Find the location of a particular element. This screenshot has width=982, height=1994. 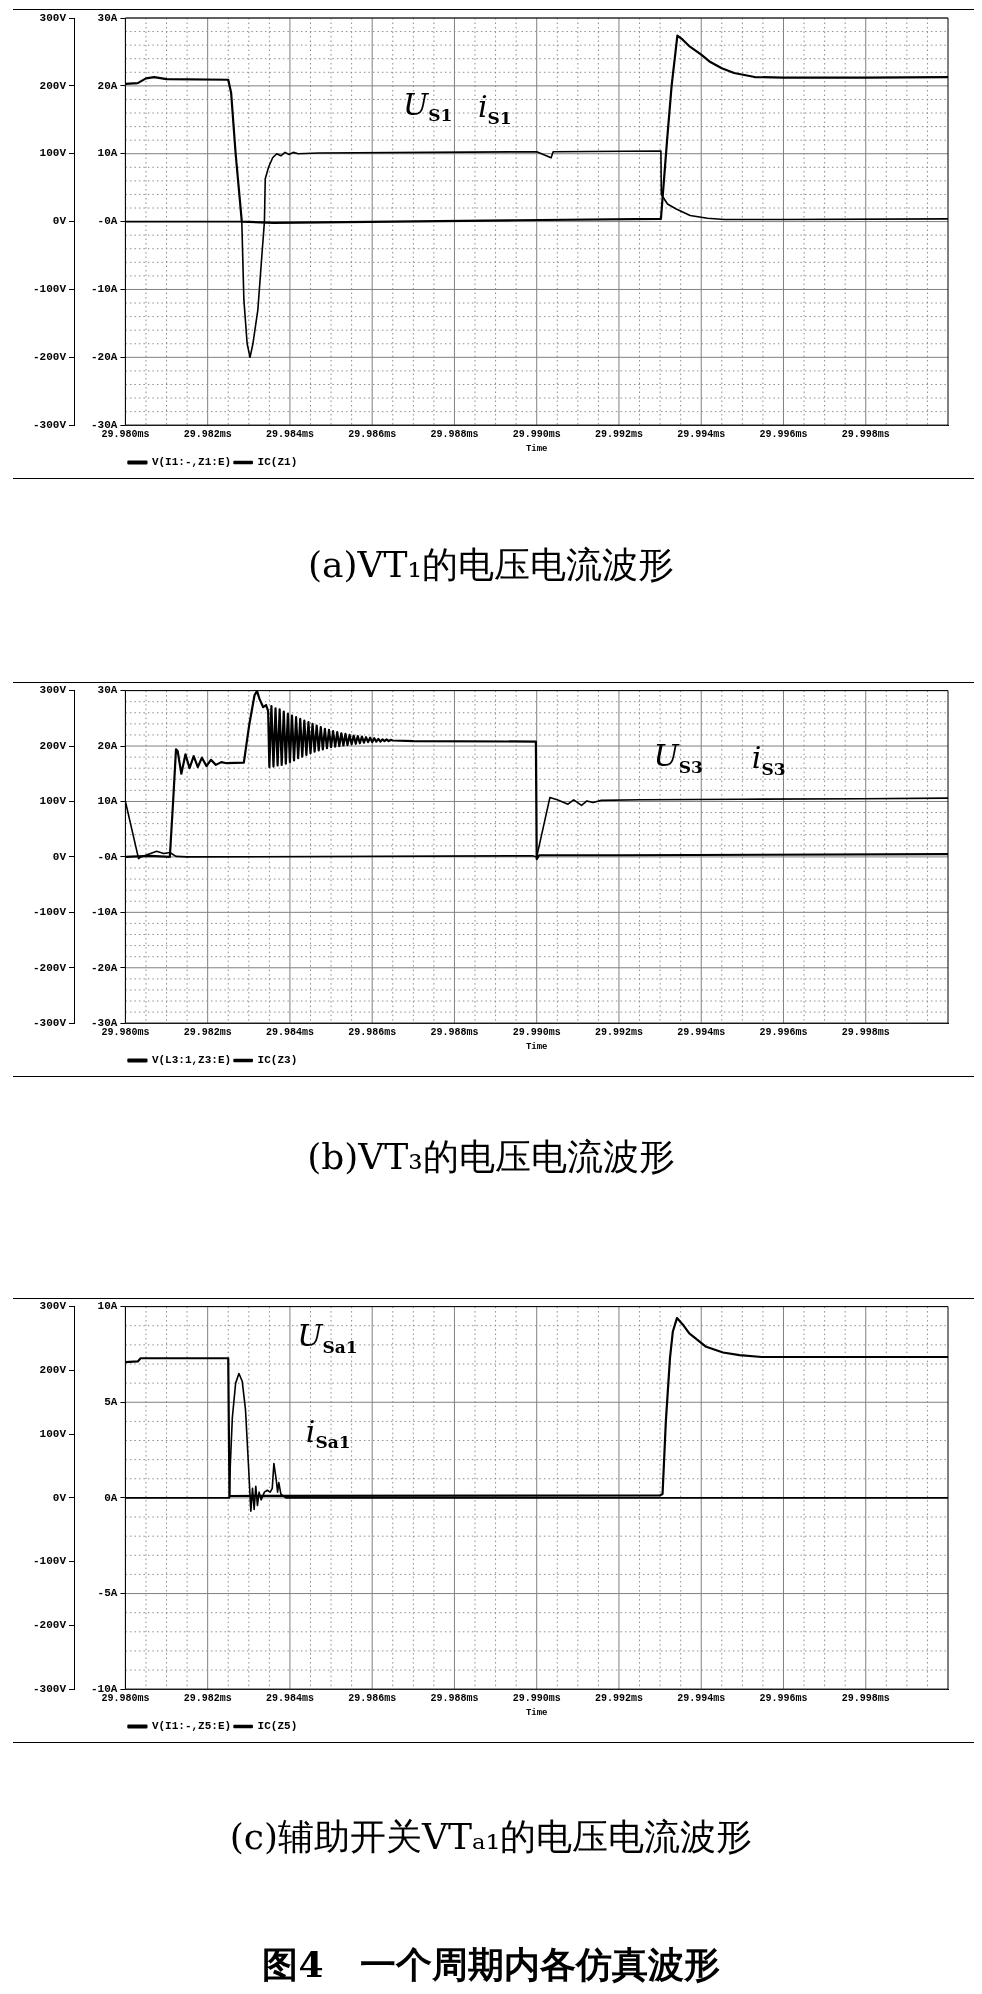

legend-label: V(L3:1,Z3:E) is located at coordinates (191, 1060).